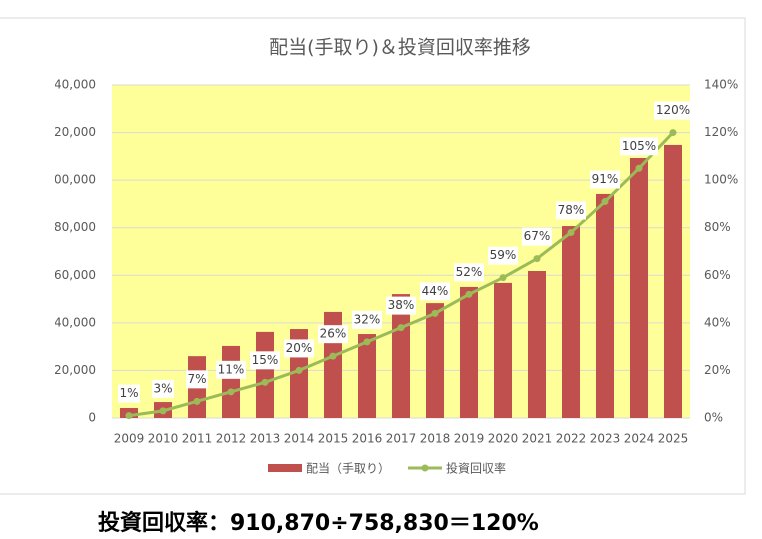  I want to click on y-tick-label: 40,000, so click(75, 322).